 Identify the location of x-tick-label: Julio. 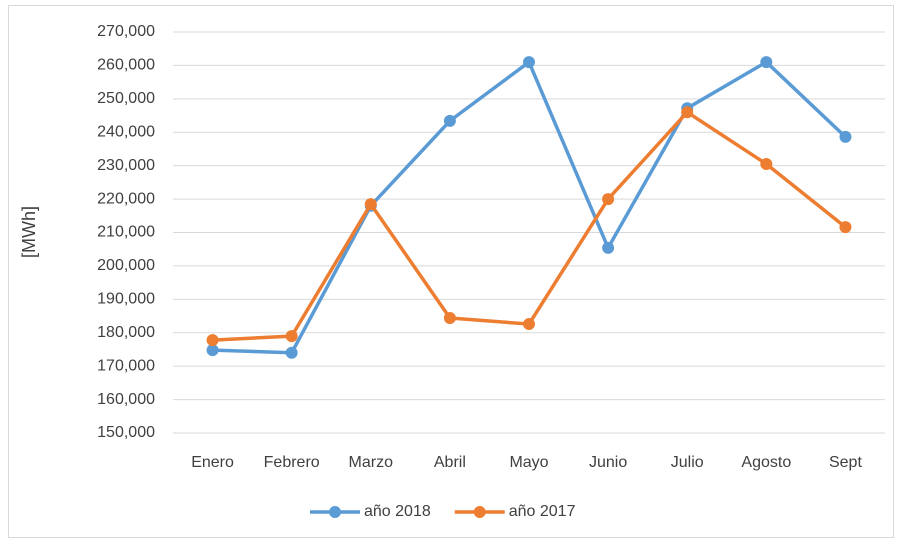
(687, 462).